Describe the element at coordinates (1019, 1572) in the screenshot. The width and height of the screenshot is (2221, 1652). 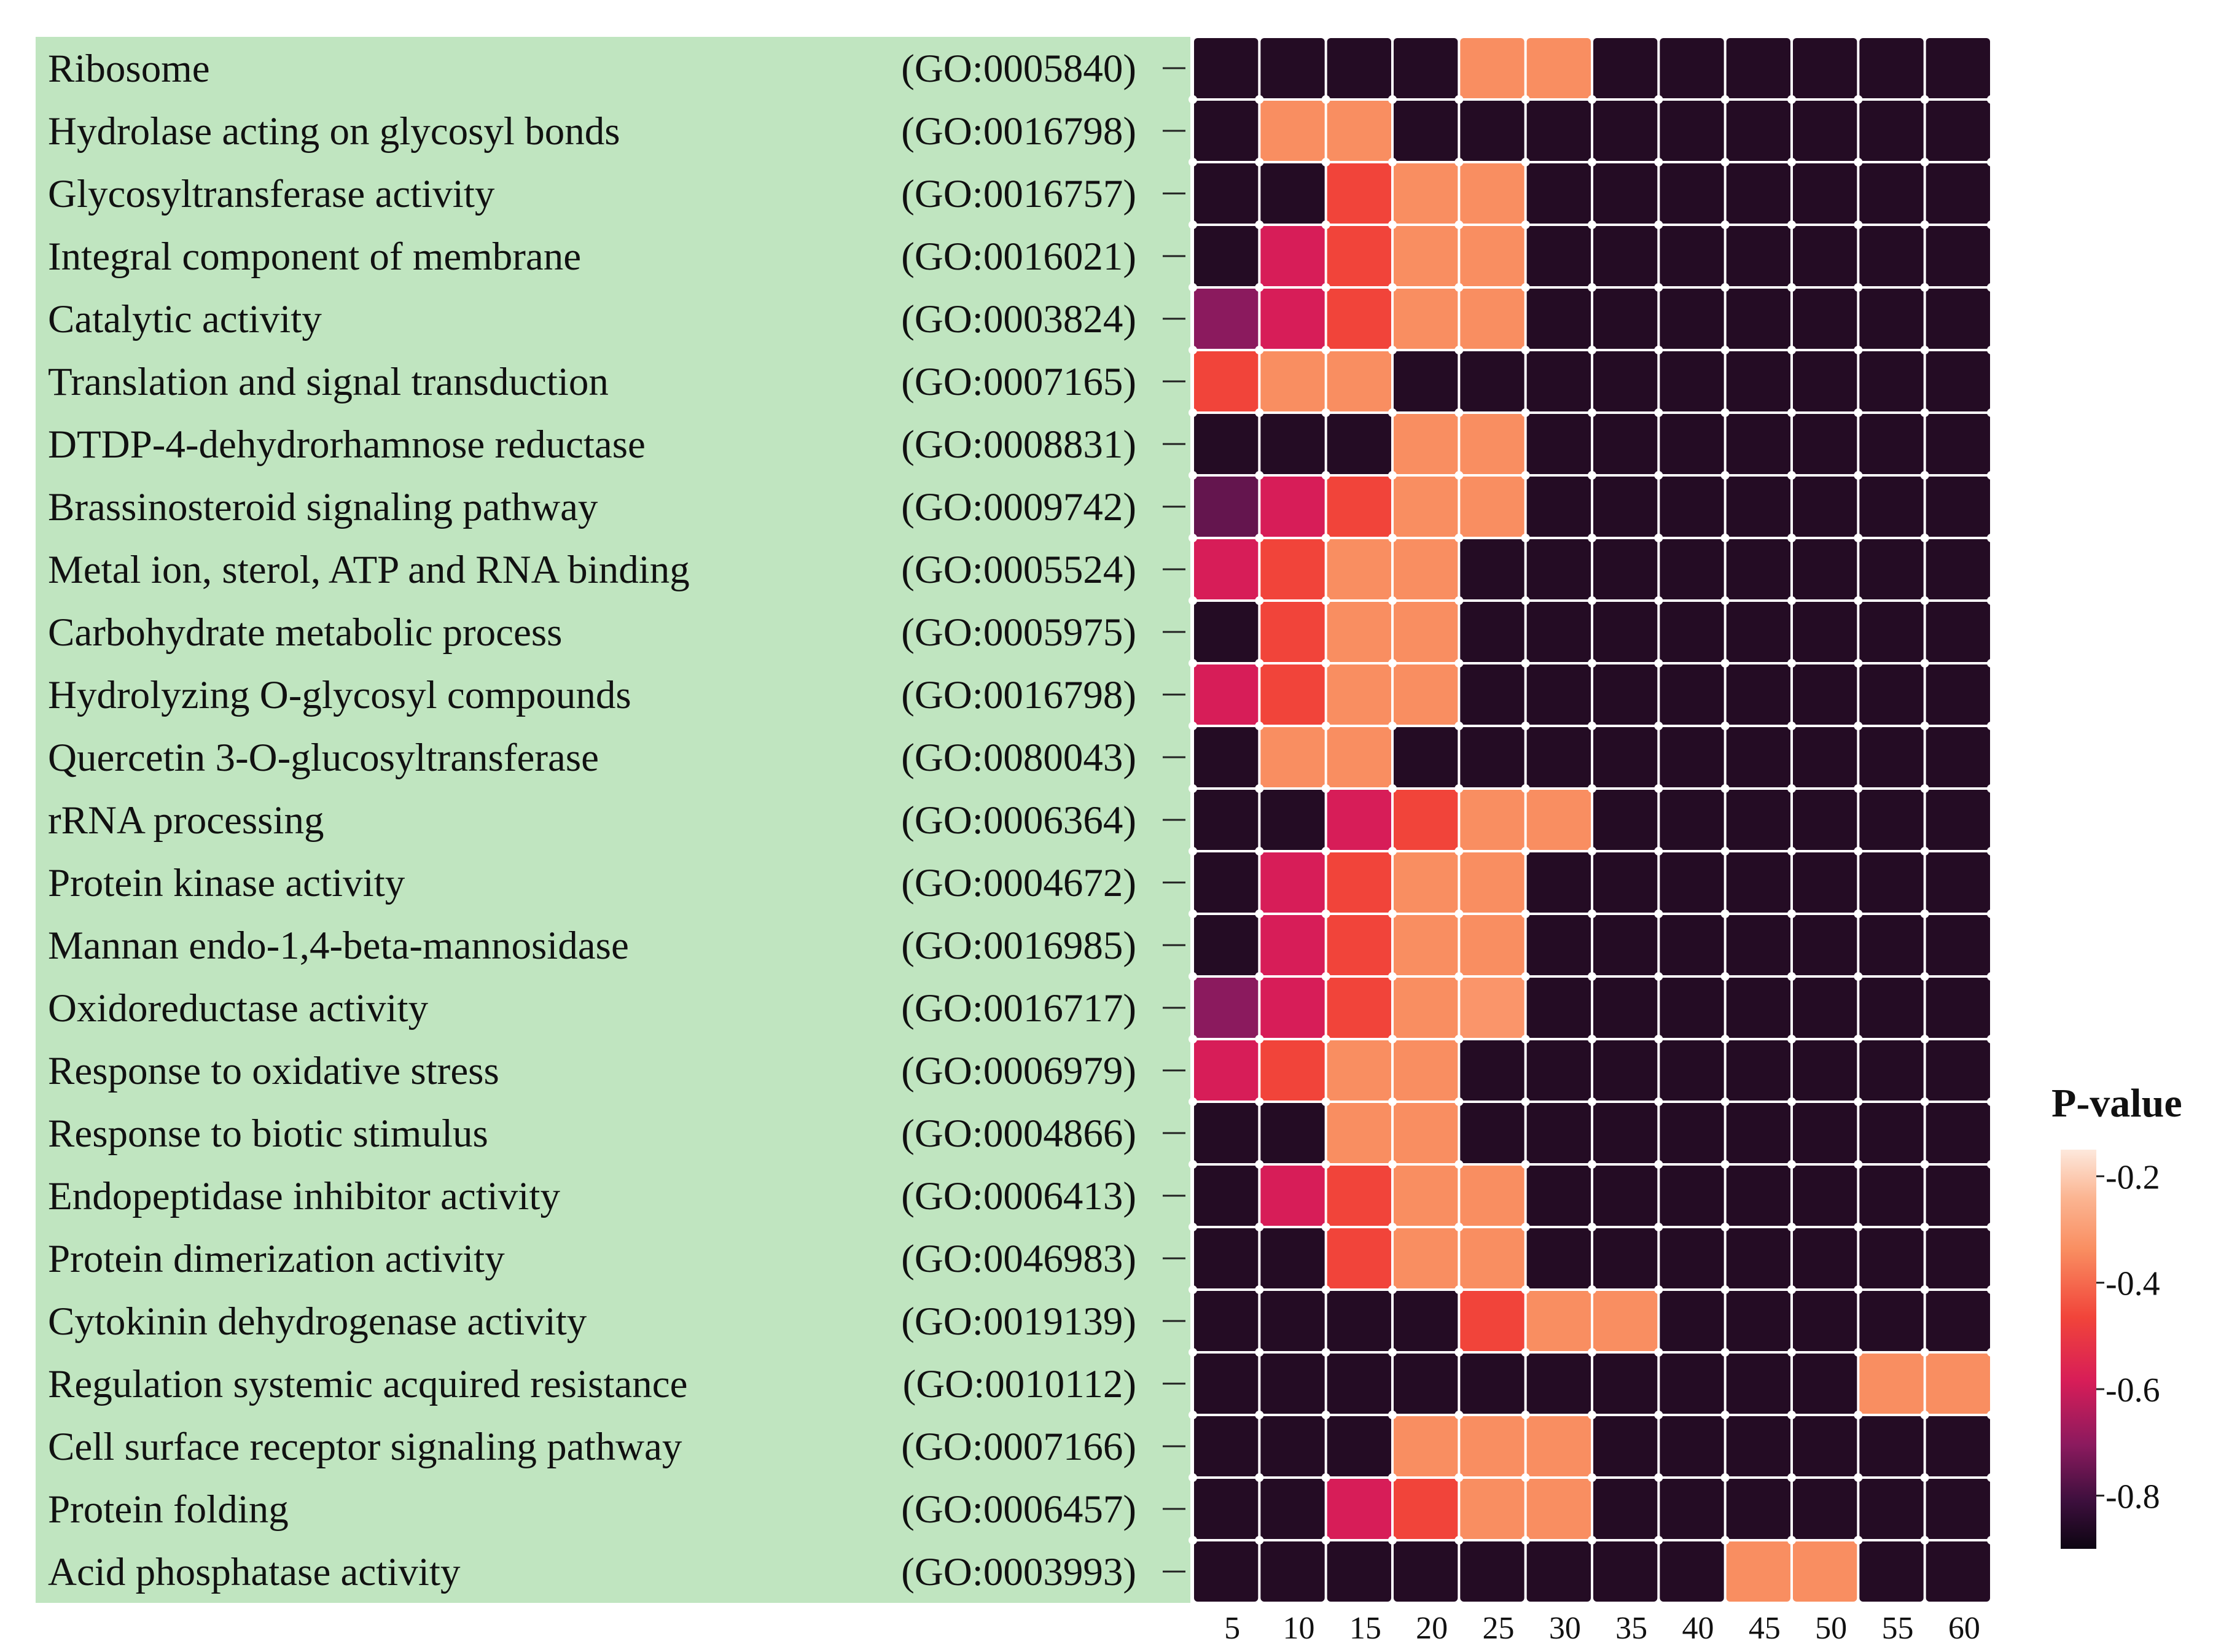
I see `row-label-go-id: (GO:0003993)` at that location.